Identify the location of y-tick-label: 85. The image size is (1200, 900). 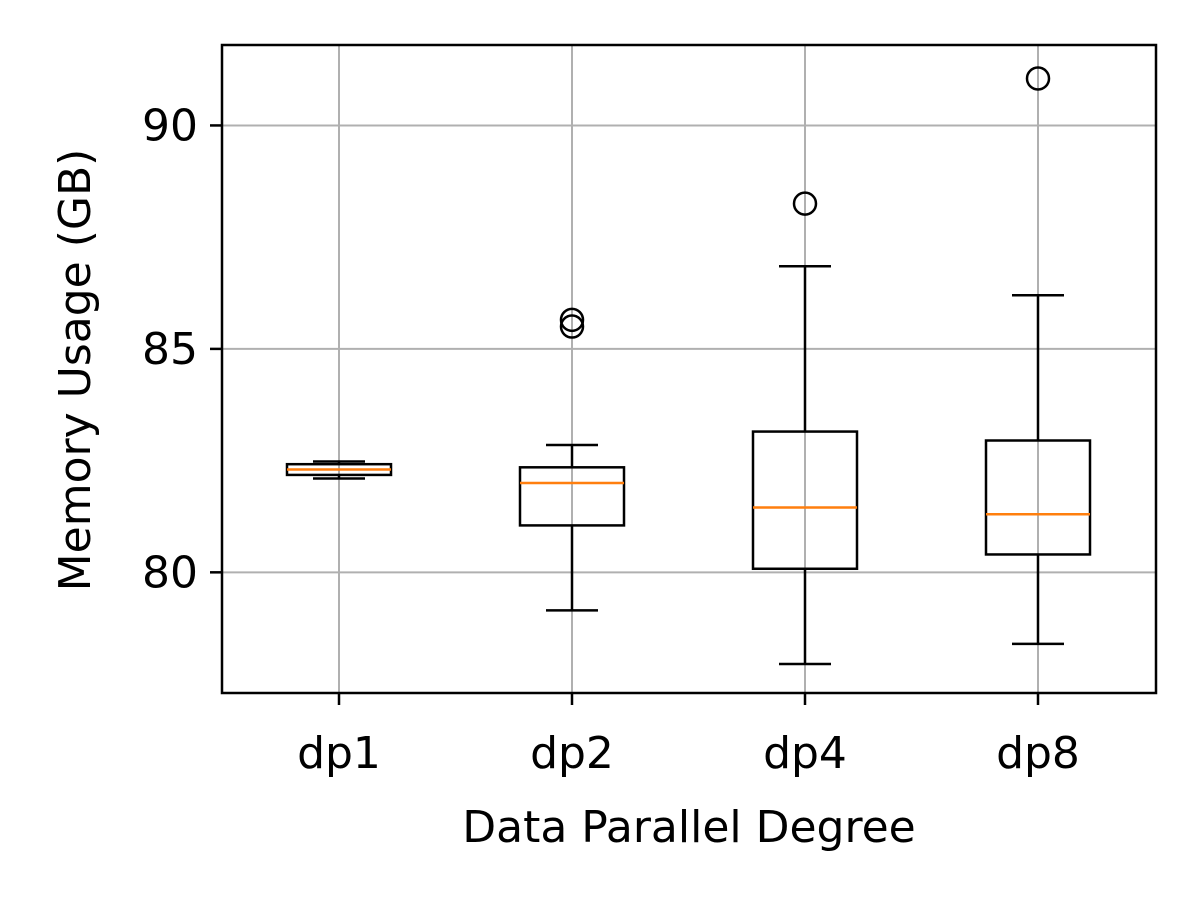
(170, 349).